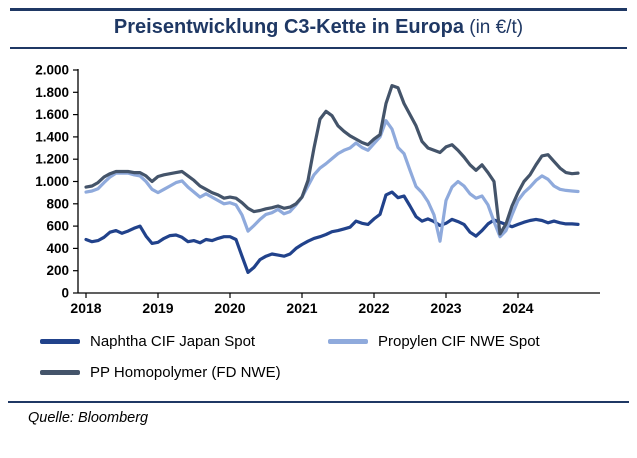 This screenshot has height=458, width=637. What do you see at coordinates (52, 114) in the screenshot?
I see `y-tick-label: 1.600` at bounding box center [52, 114].